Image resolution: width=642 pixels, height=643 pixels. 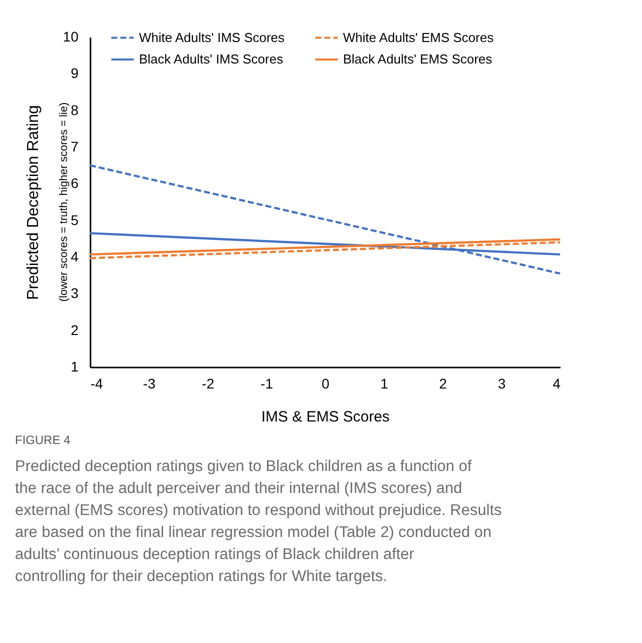 I want to click on x-tick-label: 3, so click(x=502, y=384).